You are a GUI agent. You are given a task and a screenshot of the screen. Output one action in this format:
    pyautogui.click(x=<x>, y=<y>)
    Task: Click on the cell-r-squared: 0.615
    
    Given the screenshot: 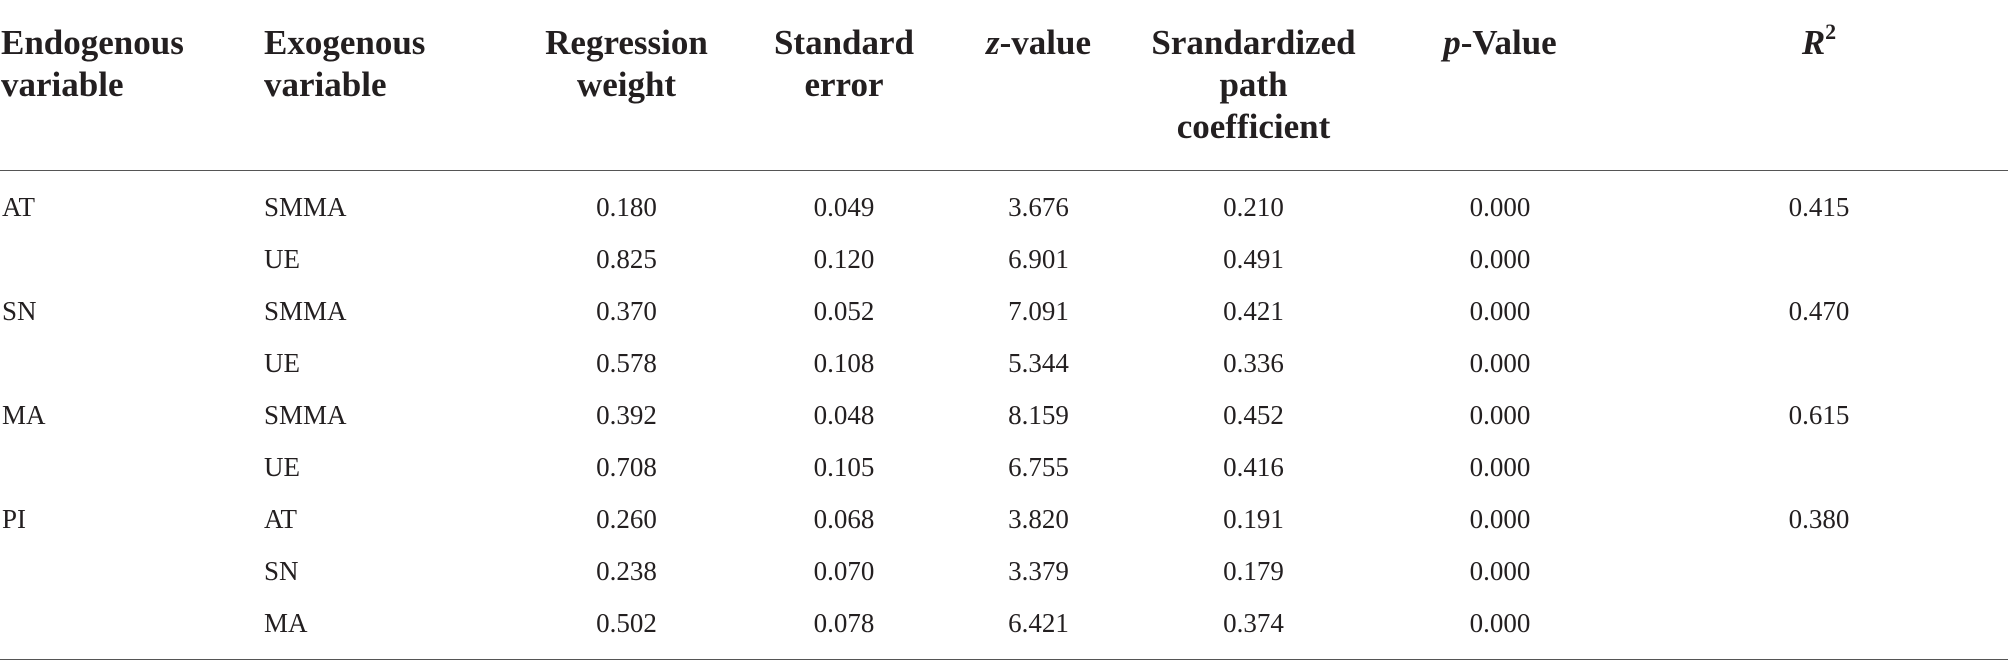 What is the action you would take?
    pyautogui.click(x=1819, y=415)
    